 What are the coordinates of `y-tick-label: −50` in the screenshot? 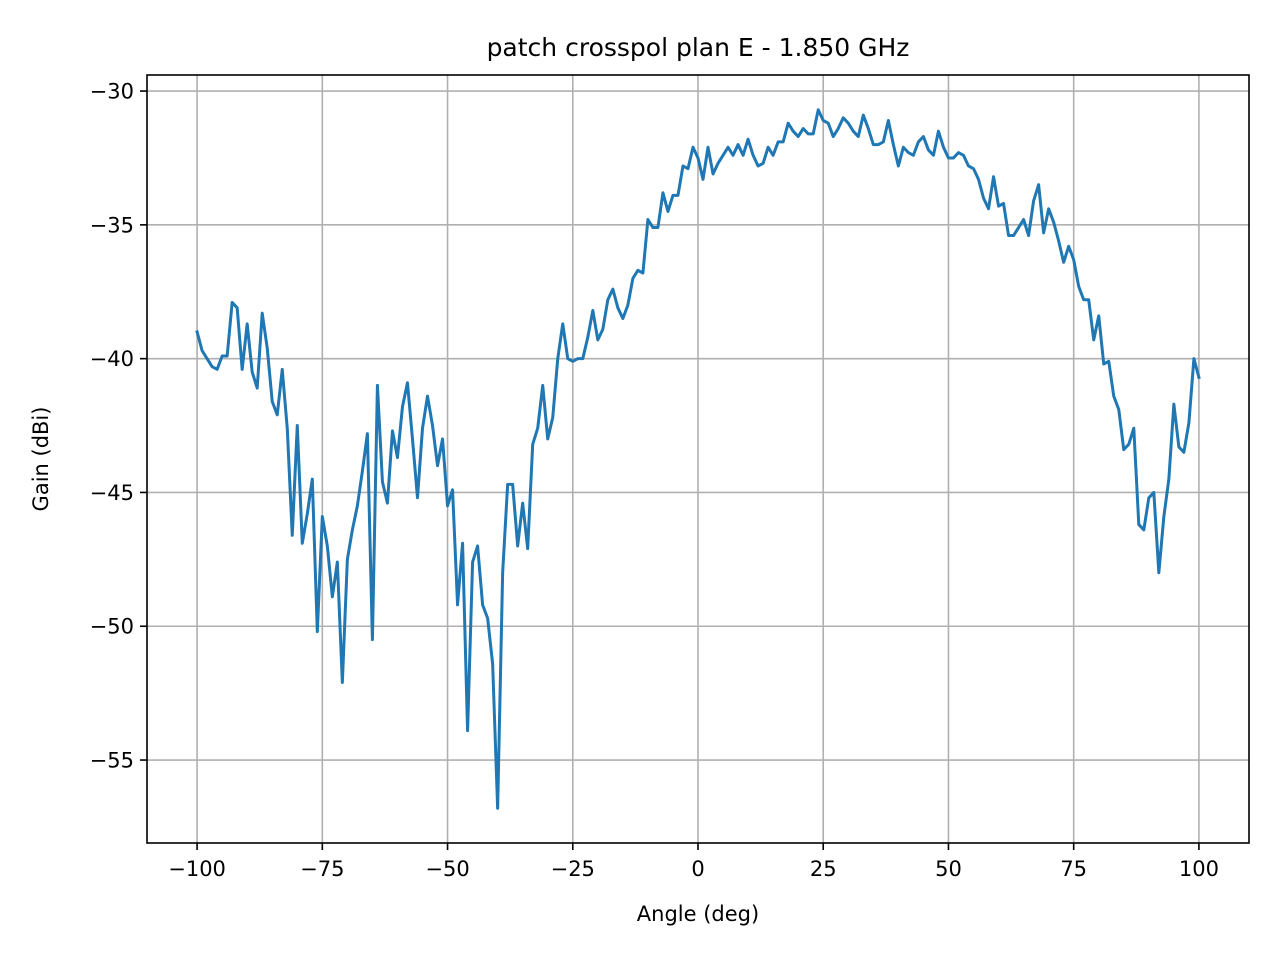 It's located at (112, 627).